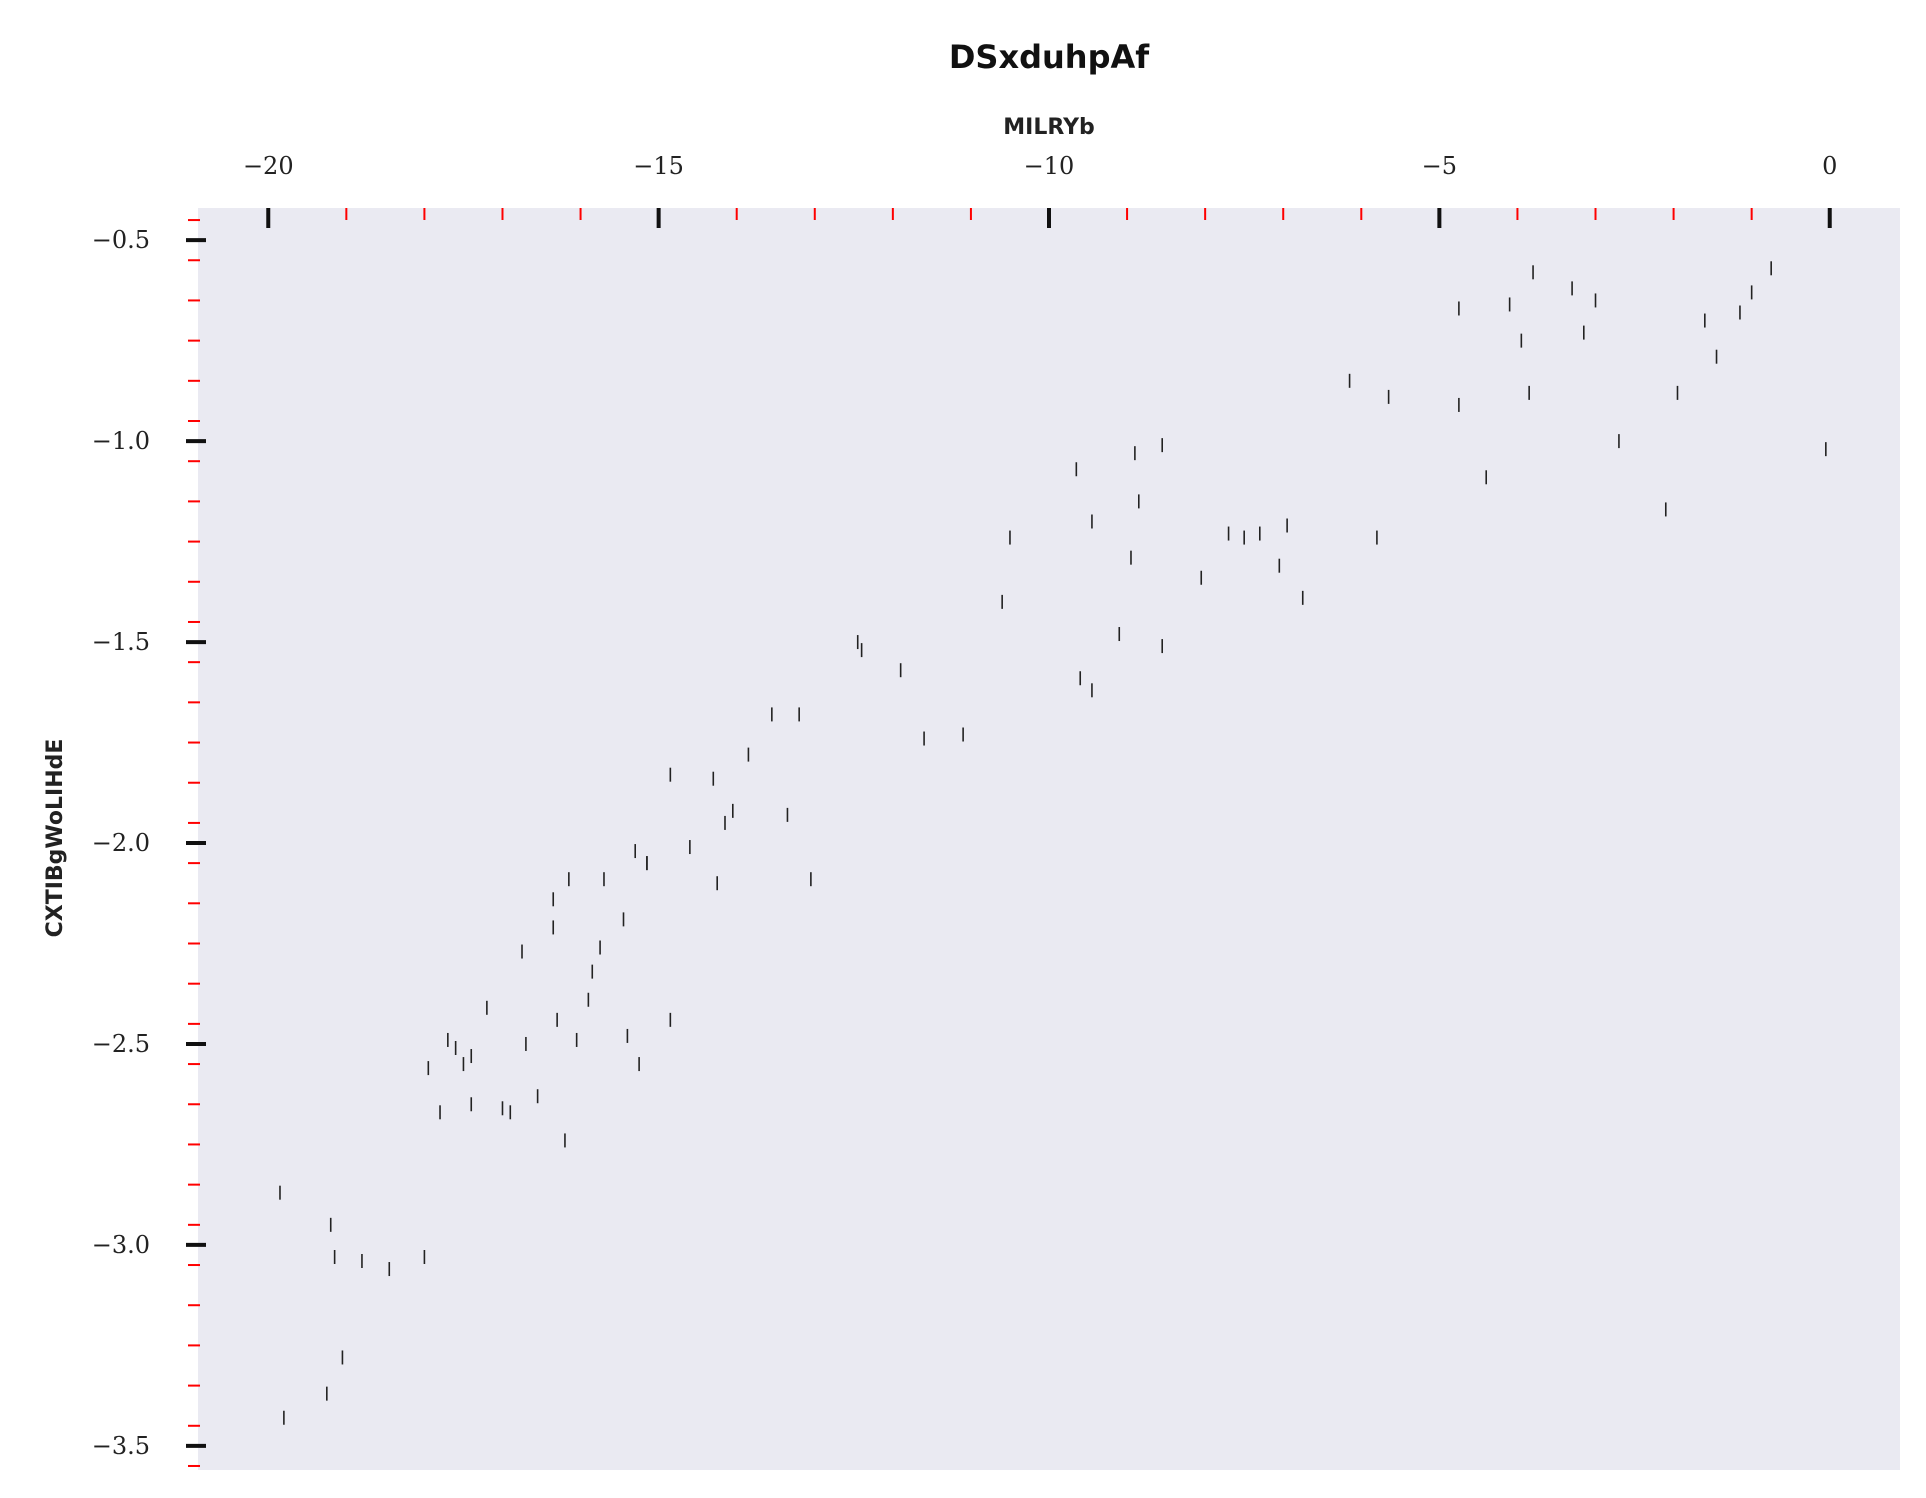  I want to click on y-axis-label: CXTIBgWoLIHdE, so click(55, 838).